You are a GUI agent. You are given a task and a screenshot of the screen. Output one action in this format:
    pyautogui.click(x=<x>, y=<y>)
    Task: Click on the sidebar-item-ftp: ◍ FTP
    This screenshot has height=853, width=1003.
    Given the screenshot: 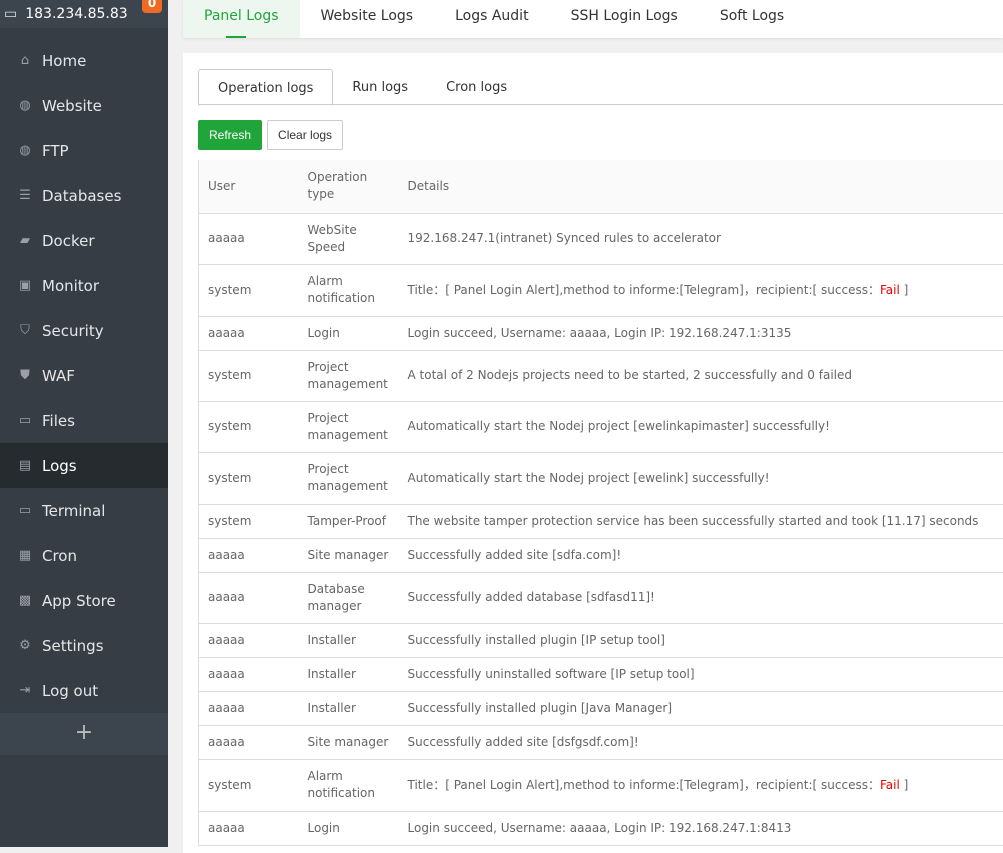 What is the action you would take?
    pyautogui.click(x=84, y=150)
    